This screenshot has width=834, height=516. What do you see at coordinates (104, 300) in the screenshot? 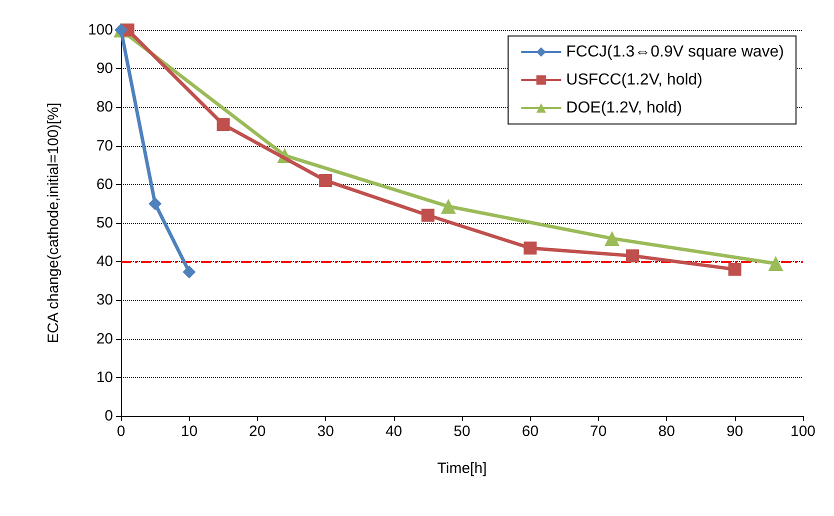
I see `y-tick-label: 30` at bounding box center [104, 300].